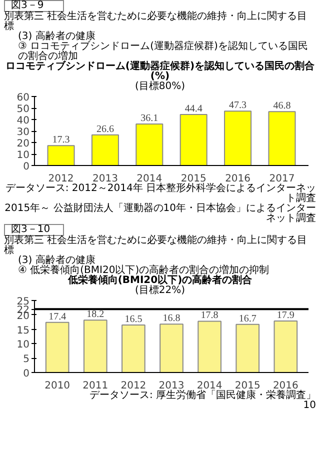 The width and height of the screenshot is (320, 453). I want to click on chart-title: ロコモティブシンドローム(運動器症候群)を認知している国民の割合(%), so click(160, 71).